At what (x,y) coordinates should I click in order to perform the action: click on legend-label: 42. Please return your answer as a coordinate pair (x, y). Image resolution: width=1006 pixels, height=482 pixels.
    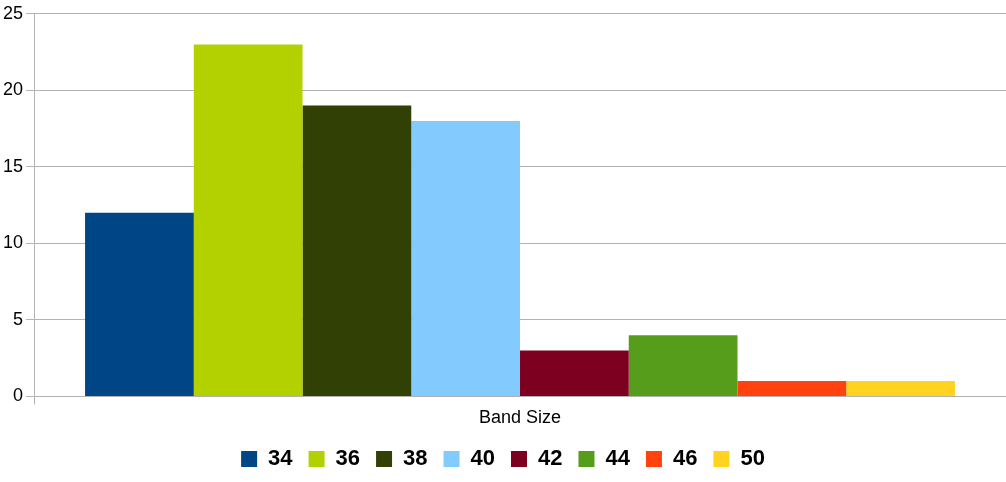
    Looking at the image, I should click on (550, 458).